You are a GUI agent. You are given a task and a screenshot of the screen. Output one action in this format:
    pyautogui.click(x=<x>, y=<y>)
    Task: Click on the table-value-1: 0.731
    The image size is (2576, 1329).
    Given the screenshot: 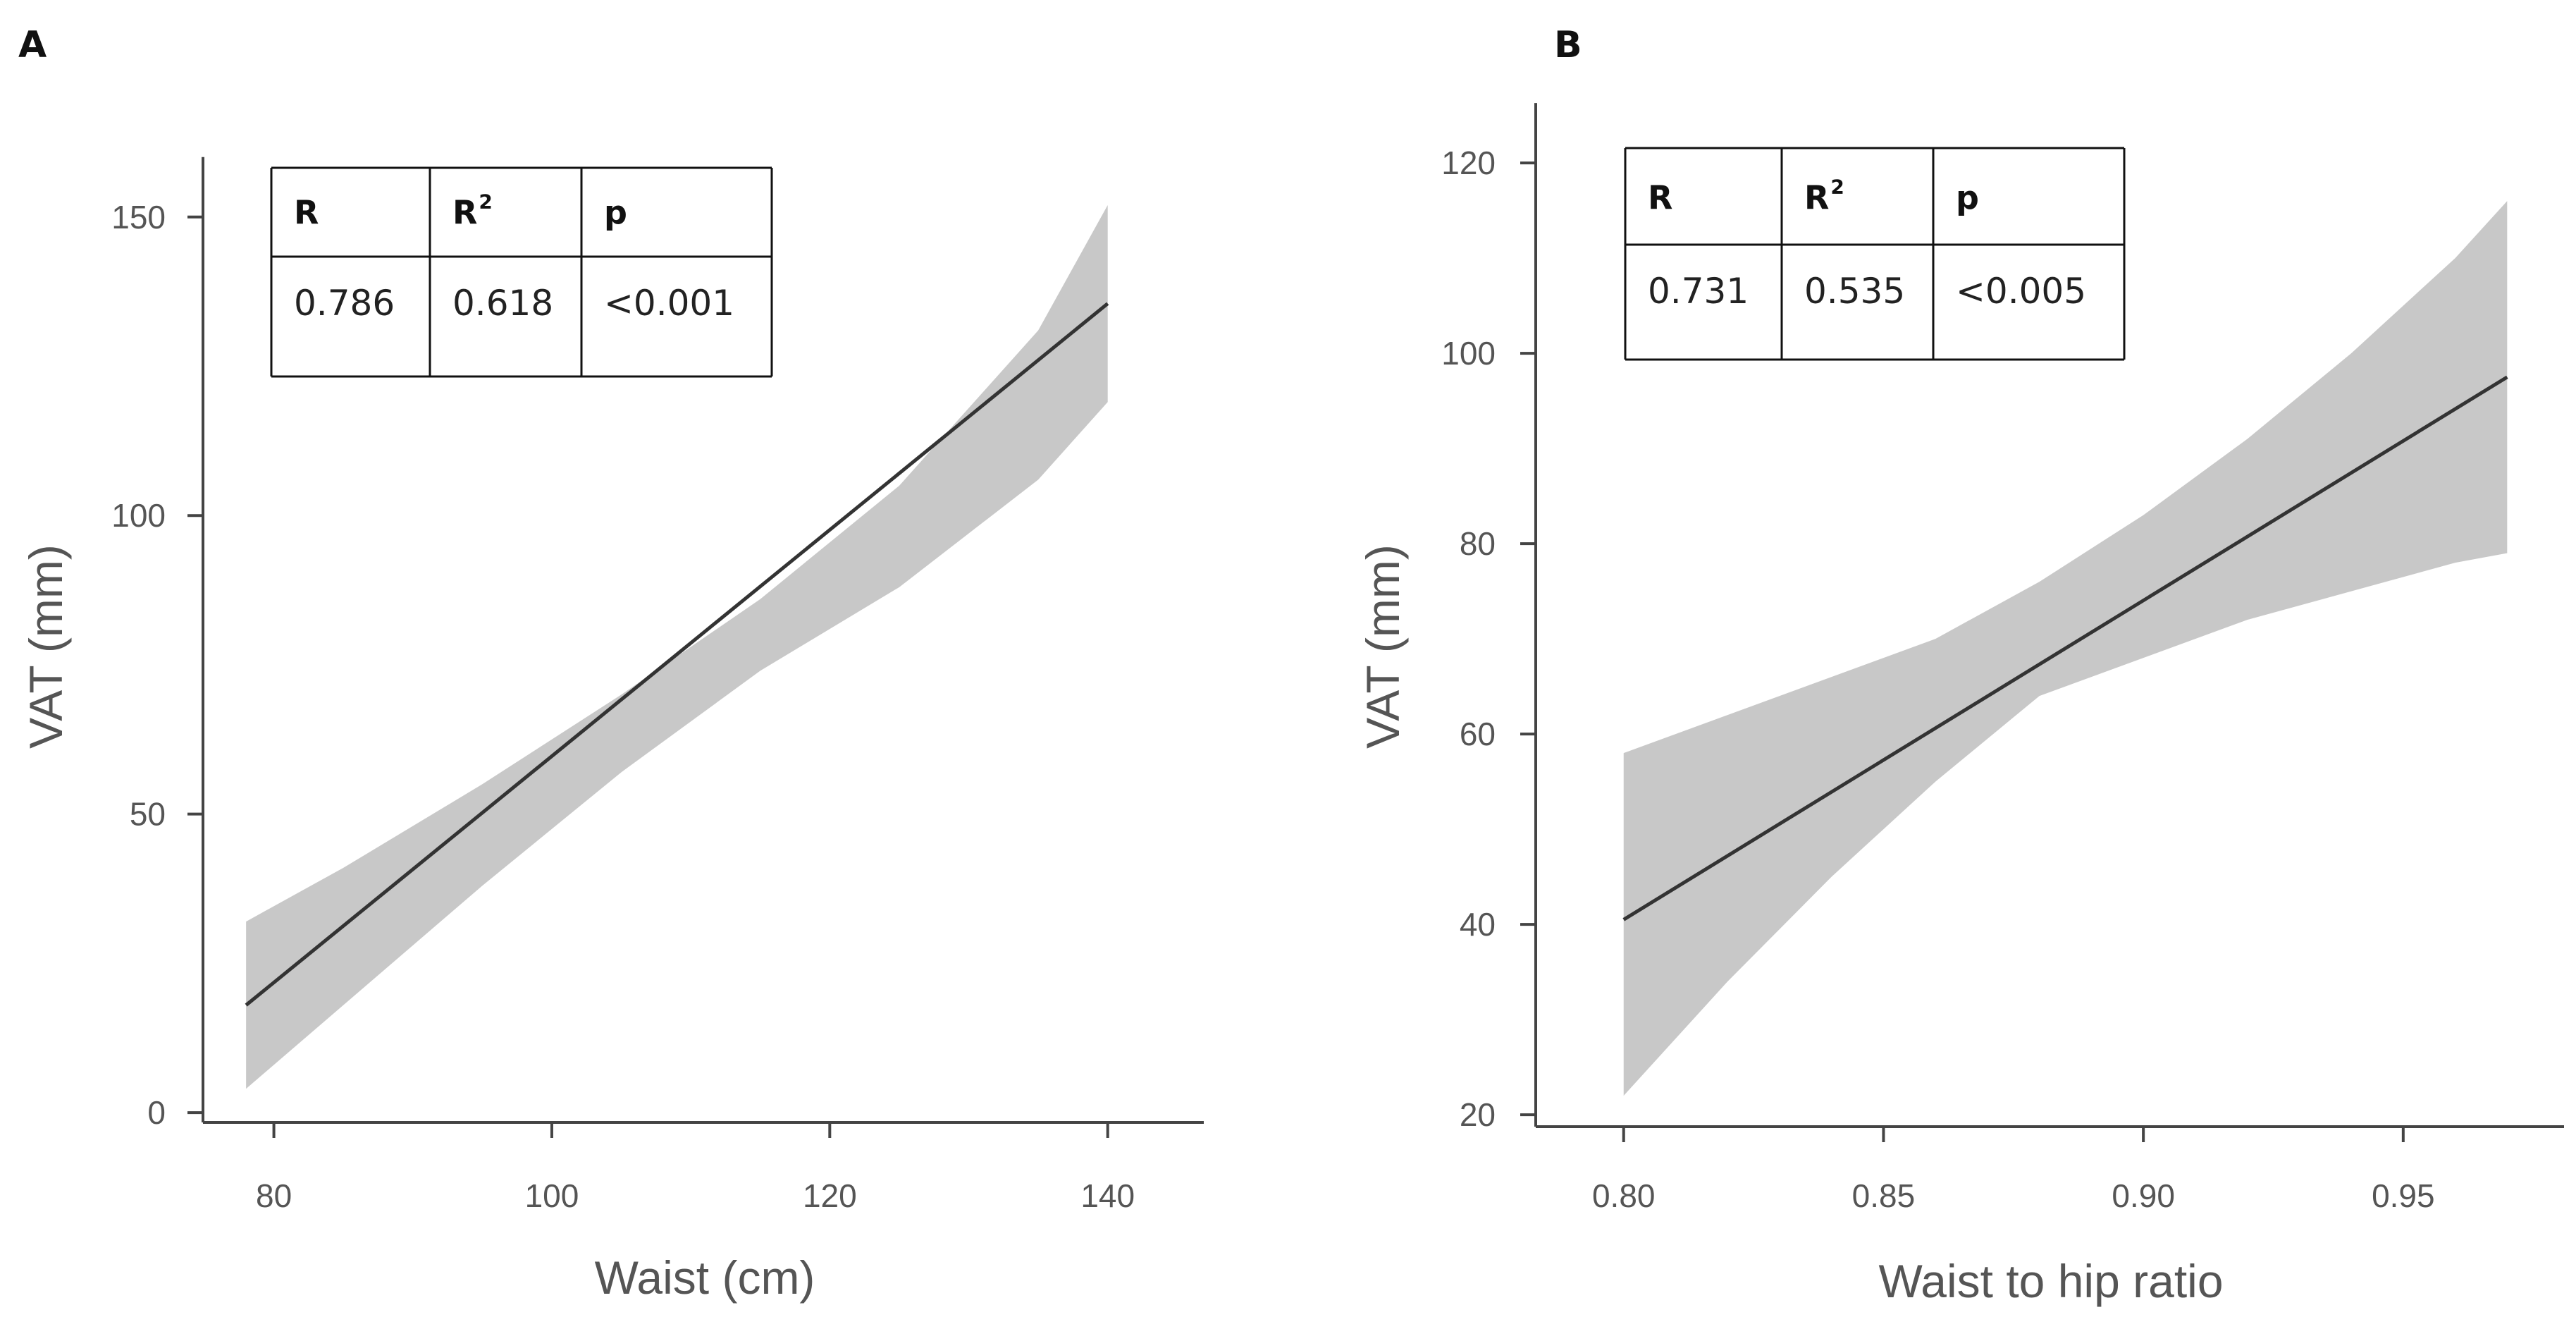 What is the action you would take?
    pyautogui.click(x=1698, y=291)
    